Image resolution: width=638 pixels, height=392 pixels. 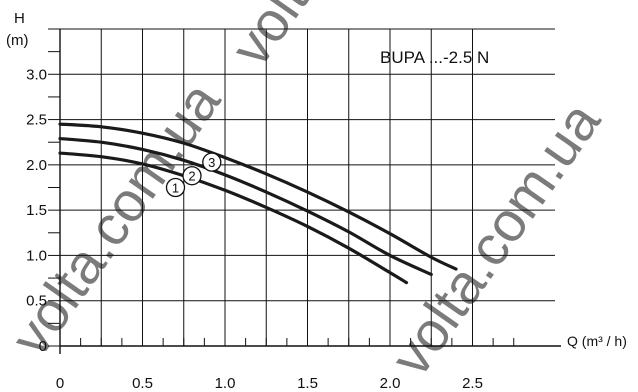 I want to click on y-tick-label: 2.5, so click(x=36, y=120).